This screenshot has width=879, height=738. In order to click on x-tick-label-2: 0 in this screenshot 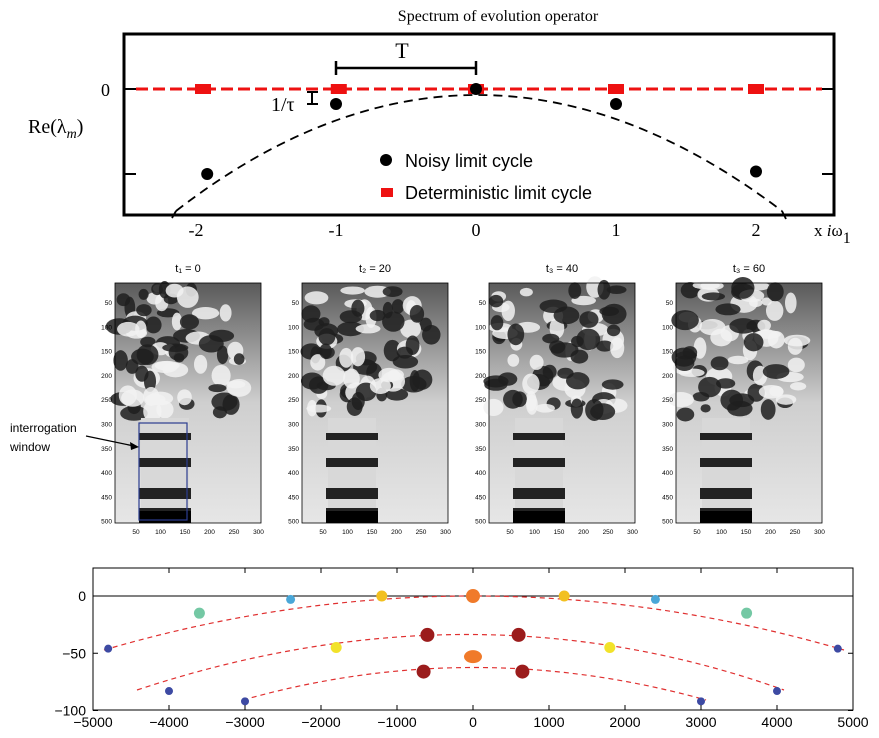, I will do `click(476, 230)`.